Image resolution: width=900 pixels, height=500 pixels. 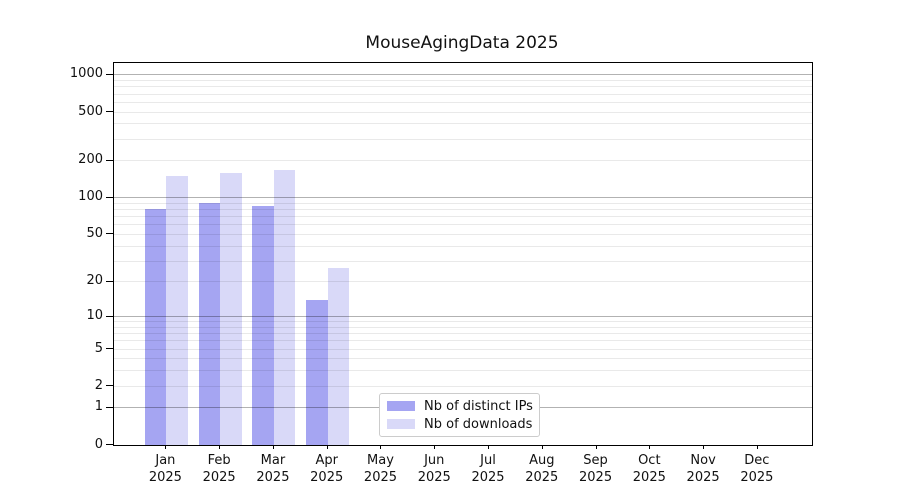 I want to click on x-tick-month: Mar, so click(x=273, y=460).